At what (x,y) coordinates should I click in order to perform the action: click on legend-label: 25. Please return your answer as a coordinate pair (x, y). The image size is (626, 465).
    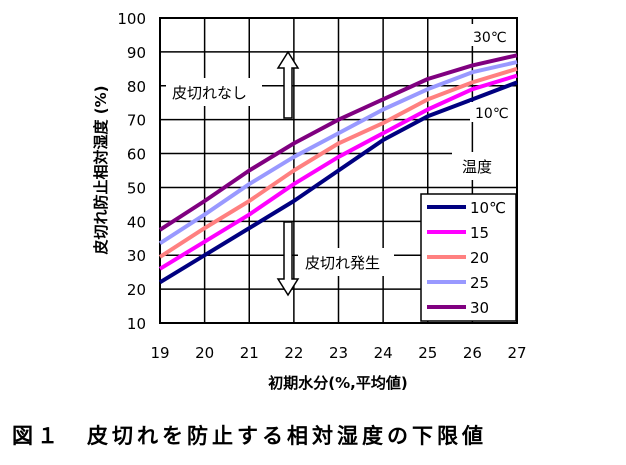
    Looking at the image, I should click on (479, 283).